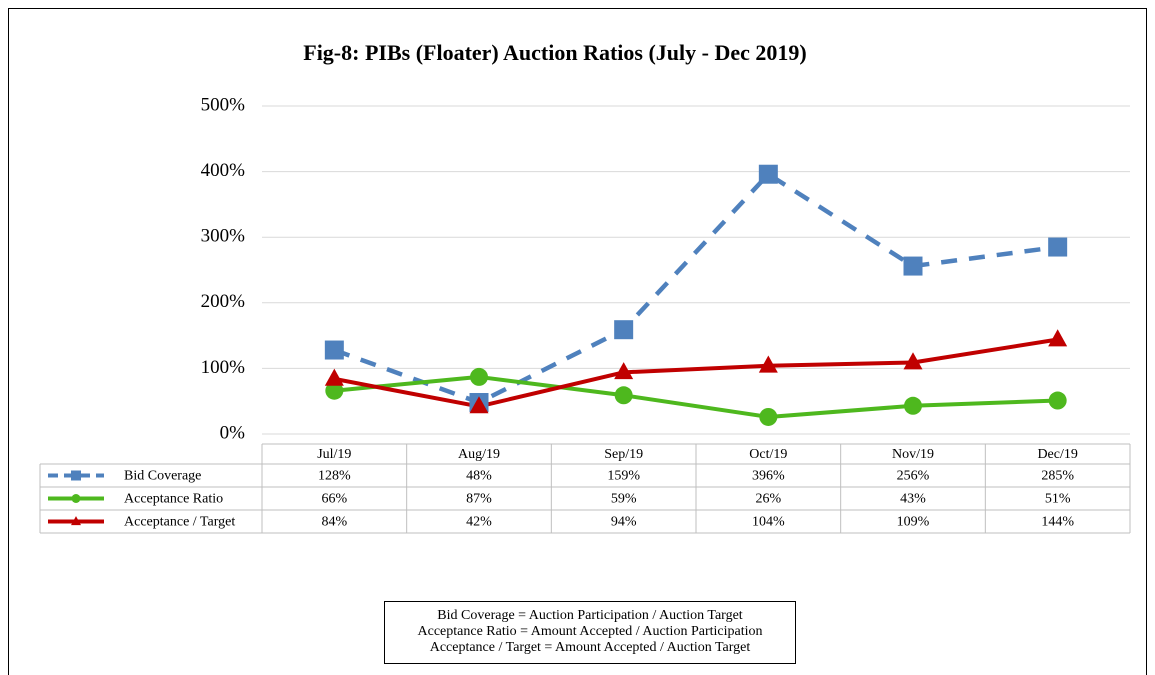  What do you see at coordinates (913, 454) in the screenshot?
I see `x-tick-label: Nov/19` at bounding box center [913, 454].